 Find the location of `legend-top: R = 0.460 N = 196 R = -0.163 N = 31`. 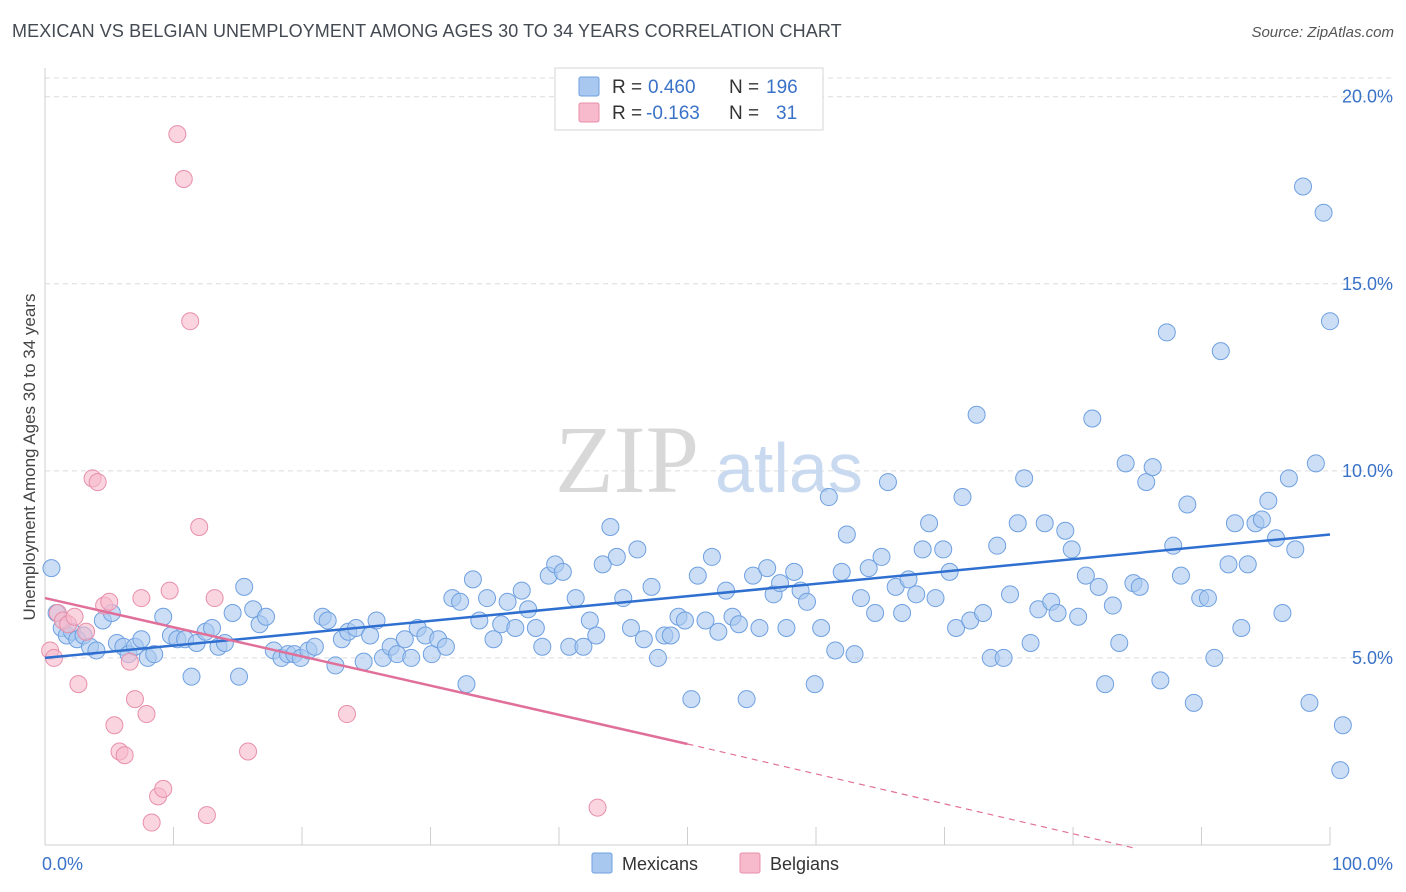

legend-top: R = 0.460 N = 196 R = -0.163 N = 31 is located at coordinates (689, 99).